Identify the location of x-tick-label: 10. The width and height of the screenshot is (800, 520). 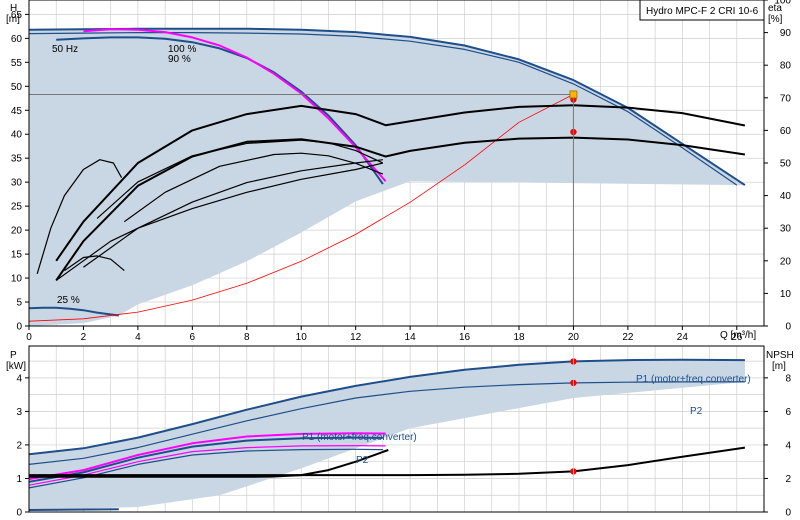
(302, 337).